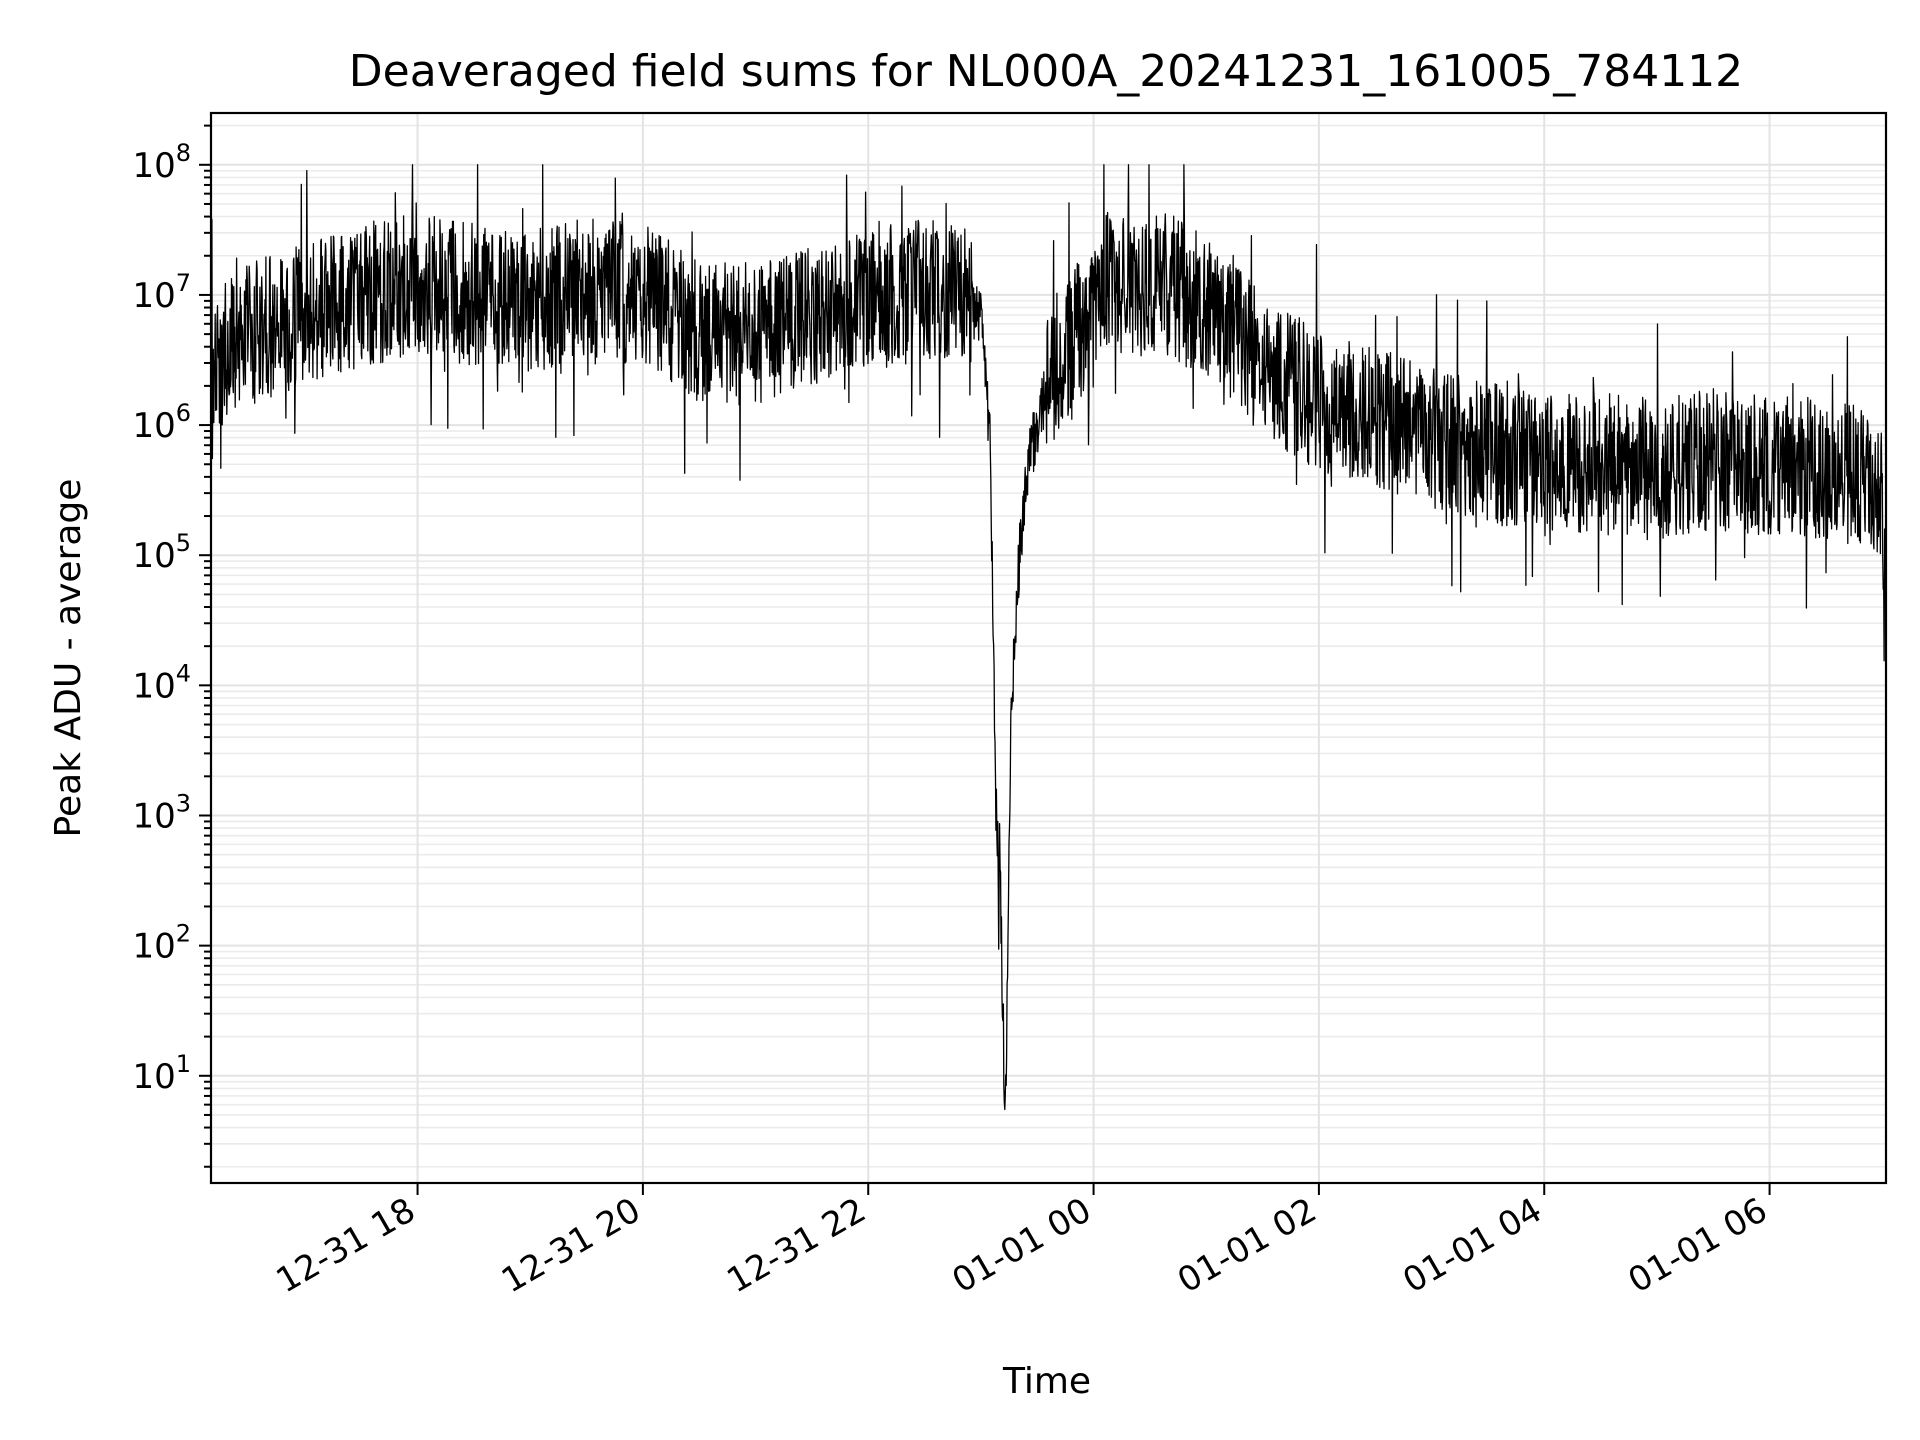 This screenshot has width=1920, height=1440. I want to click on x-tick-label: 01-01 04, so click(1472, 1245).